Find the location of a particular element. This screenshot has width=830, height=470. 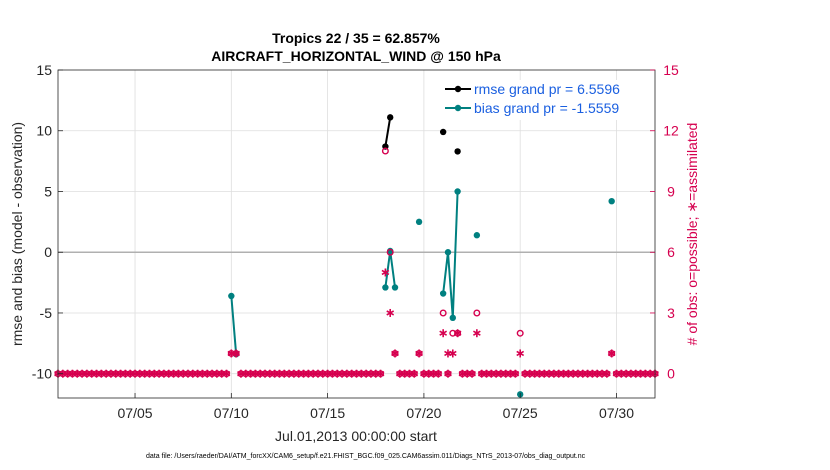

x-tick-label: 07/10 is located at coordinates (231, 413).